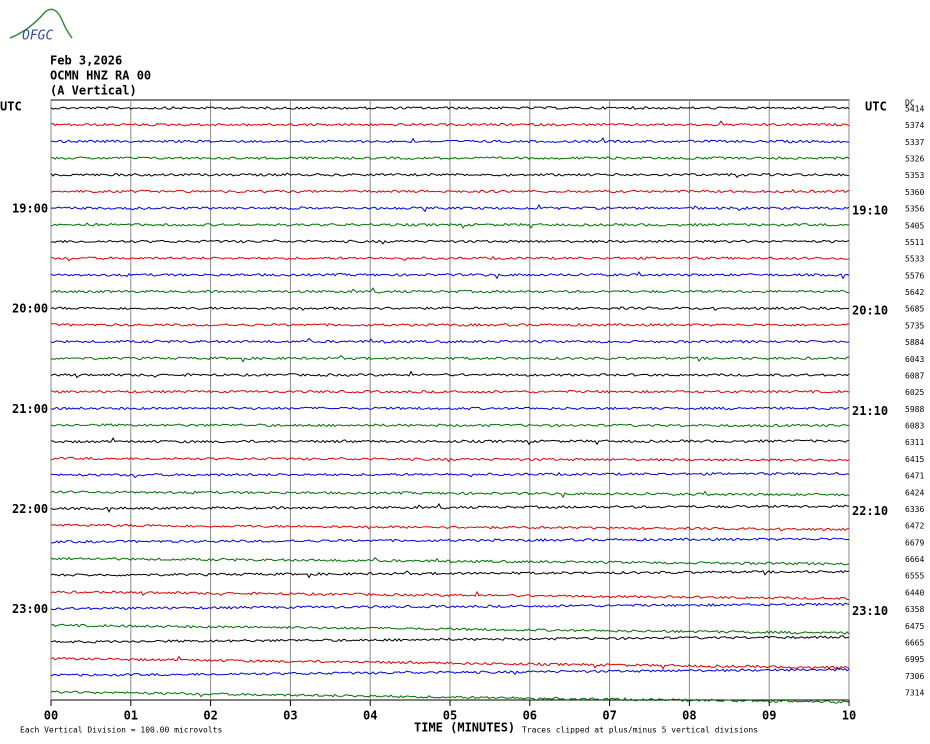 The width and height of the screenshot is (930, 744). I want to click on dc-value: 5735, so click(914, 325).